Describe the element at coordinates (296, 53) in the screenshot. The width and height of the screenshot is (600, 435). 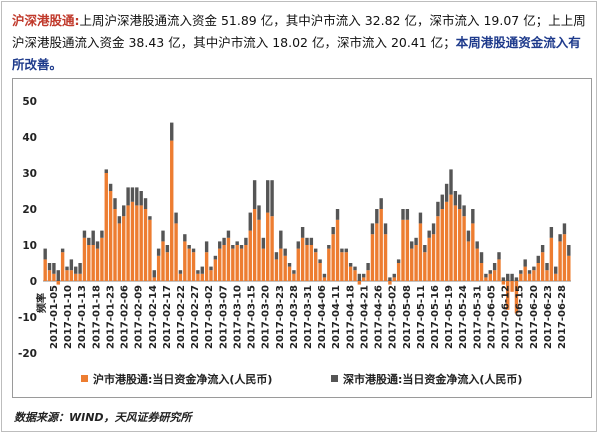
I see `summary-conclusion: 本周港股通资金流入有所改善。` at that location.